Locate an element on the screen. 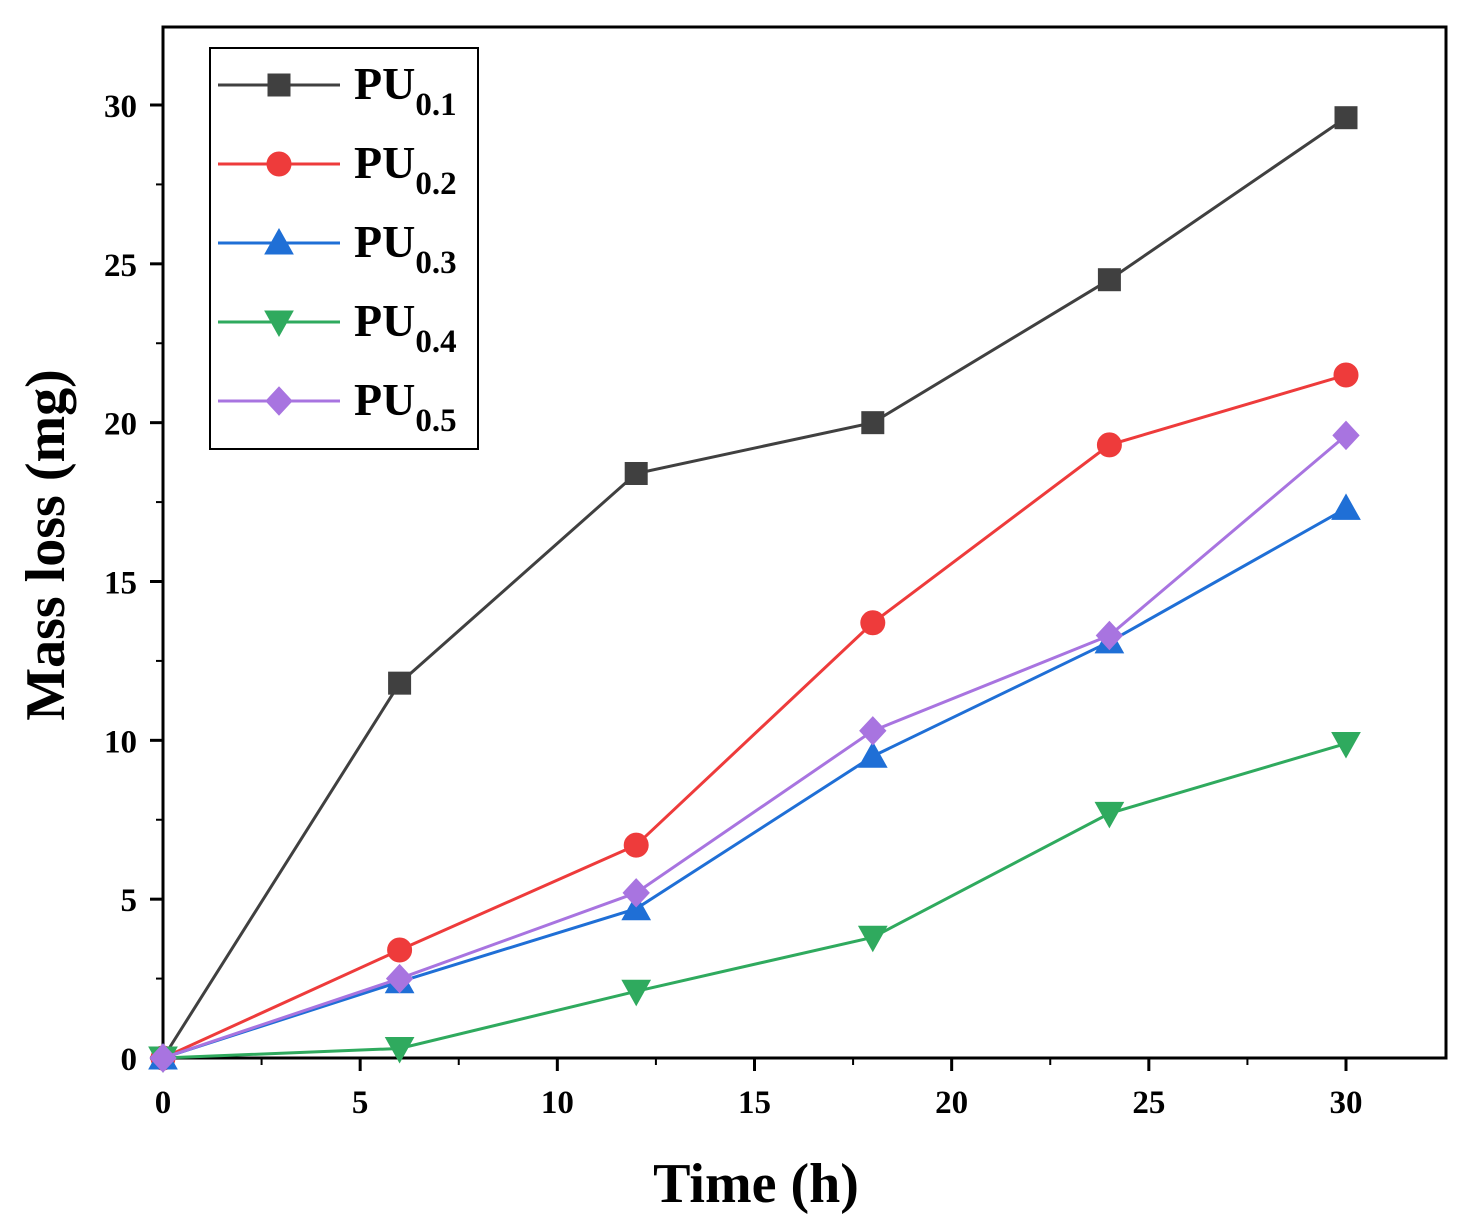  data-point-PU0.5-18 is located at coordinates (873, 731).